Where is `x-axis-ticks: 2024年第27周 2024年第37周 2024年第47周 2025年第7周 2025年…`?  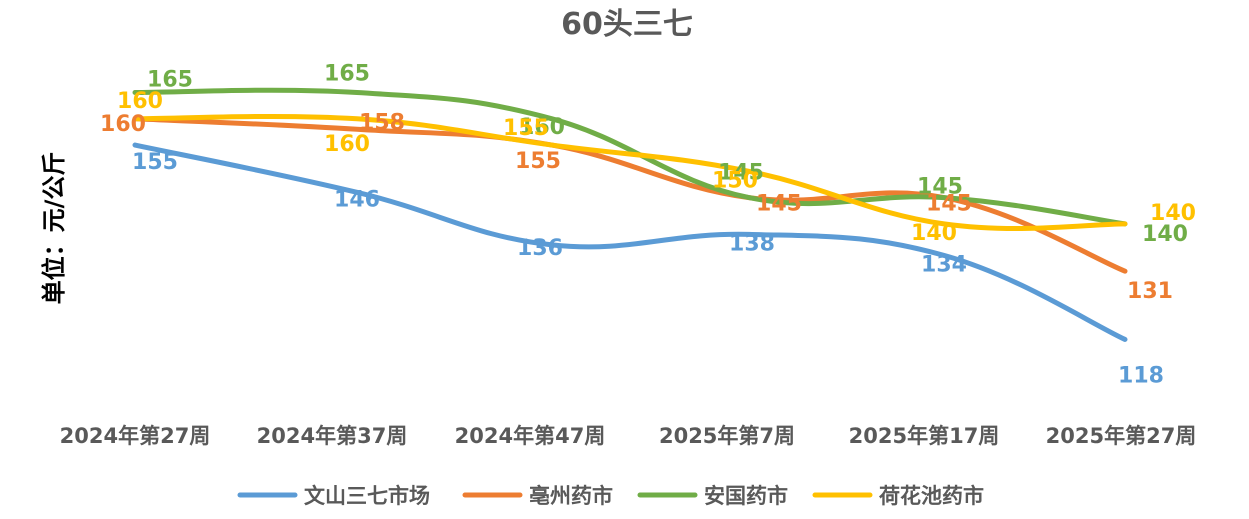
x-axis-ticks: 2024年第27周 2024年第37周 2024年第47周 2025年第7周 2025年… is located at coordinates (628, 436).